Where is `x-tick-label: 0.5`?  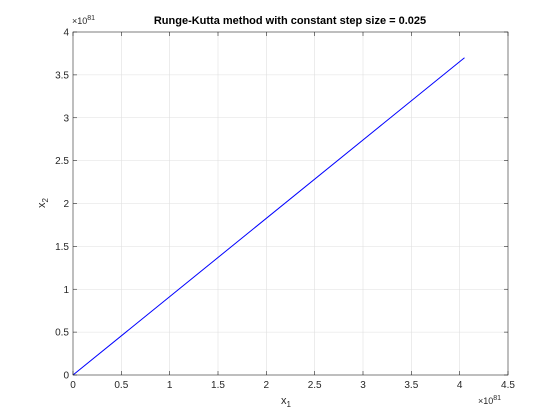 x-tick-label: 0.5 is located at coordinates (121, 385).